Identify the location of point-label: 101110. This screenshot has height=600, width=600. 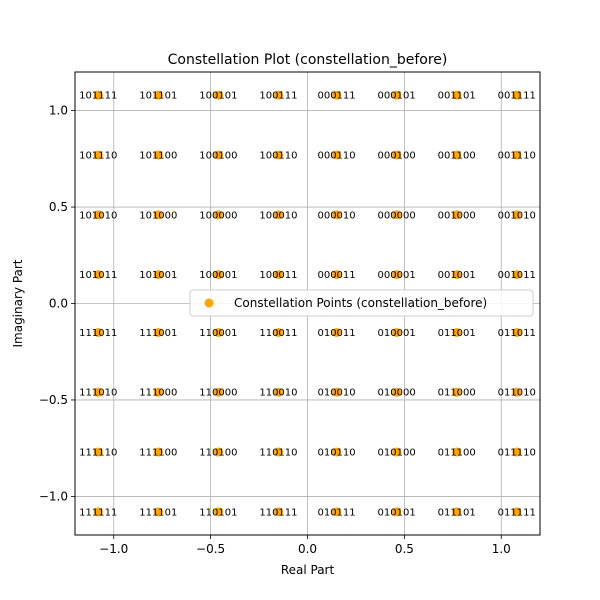
(98, 155).